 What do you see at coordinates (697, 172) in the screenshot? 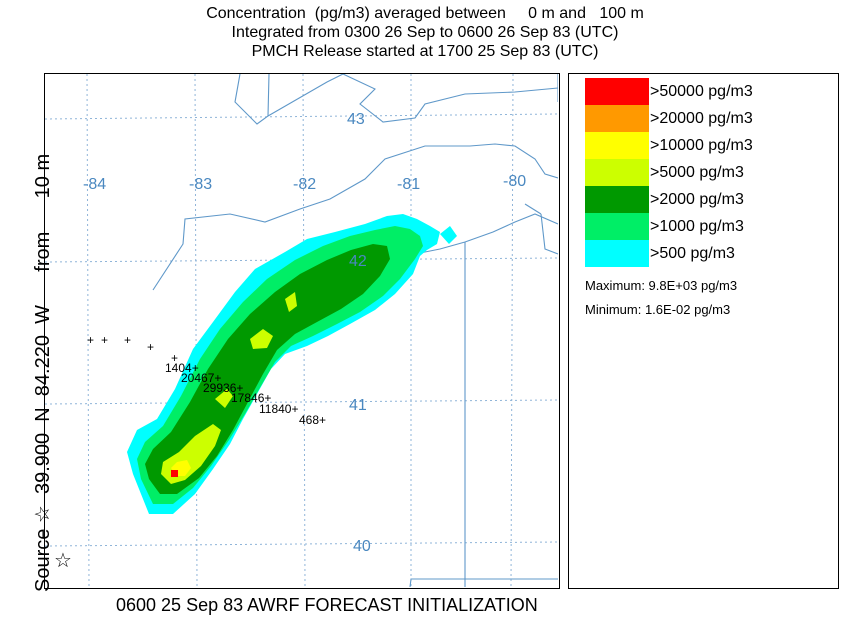
I see `legend-label: >5000 pg/m3` at bounding box center [697, 172].